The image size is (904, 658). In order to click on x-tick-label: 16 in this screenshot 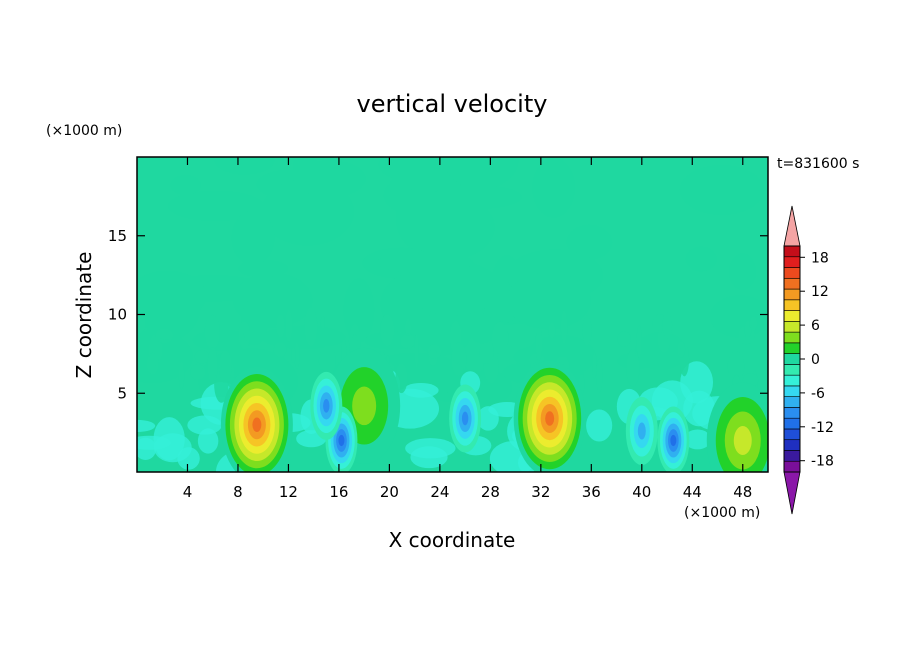, I will do `click(338, 492)`.